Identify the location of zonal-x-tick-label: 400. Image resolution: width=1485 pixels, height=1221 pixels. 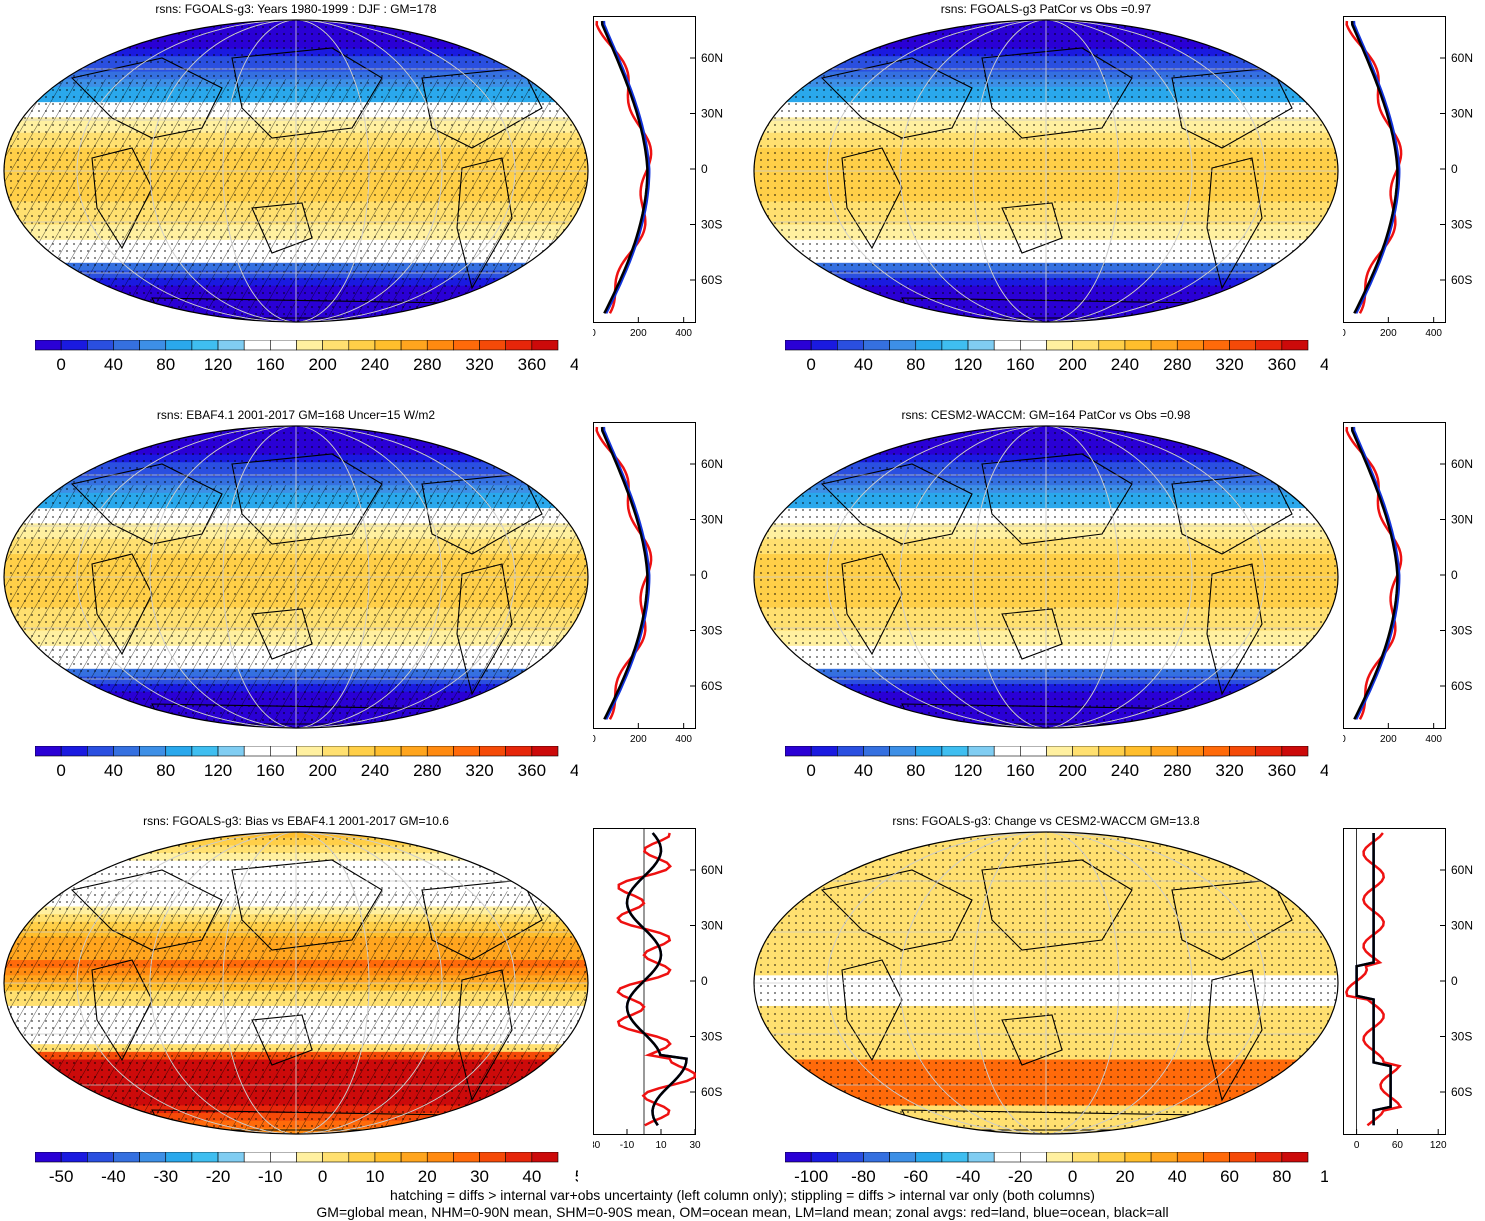
(683, 739).